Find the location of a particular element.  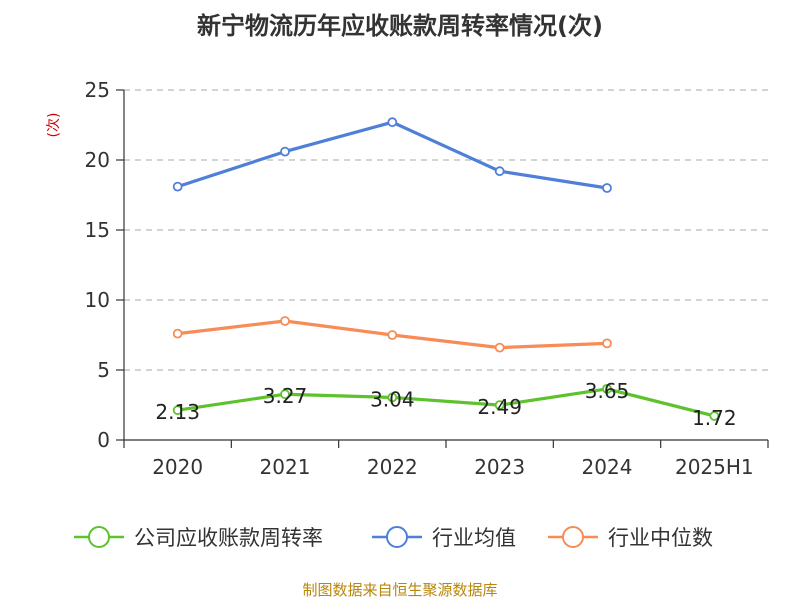

data-label-0: 2.13 is located at coordinates (177, 412).